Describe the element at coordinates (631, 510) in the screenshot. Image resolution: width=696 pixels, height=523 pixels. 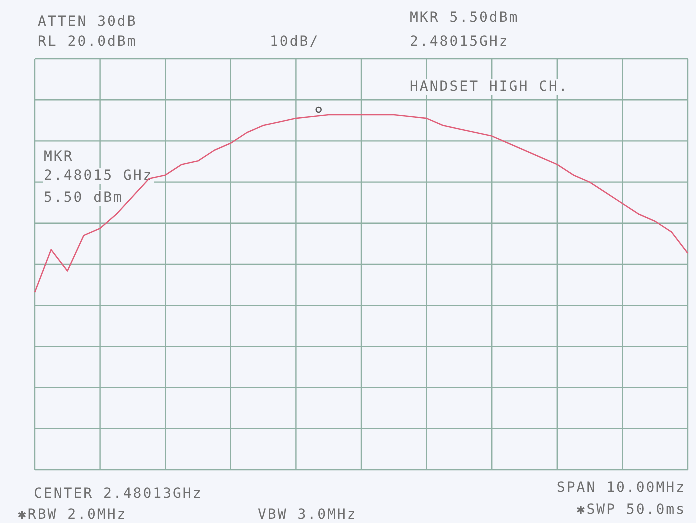
I see `text: ✱SWP 50.0ms` at that location.